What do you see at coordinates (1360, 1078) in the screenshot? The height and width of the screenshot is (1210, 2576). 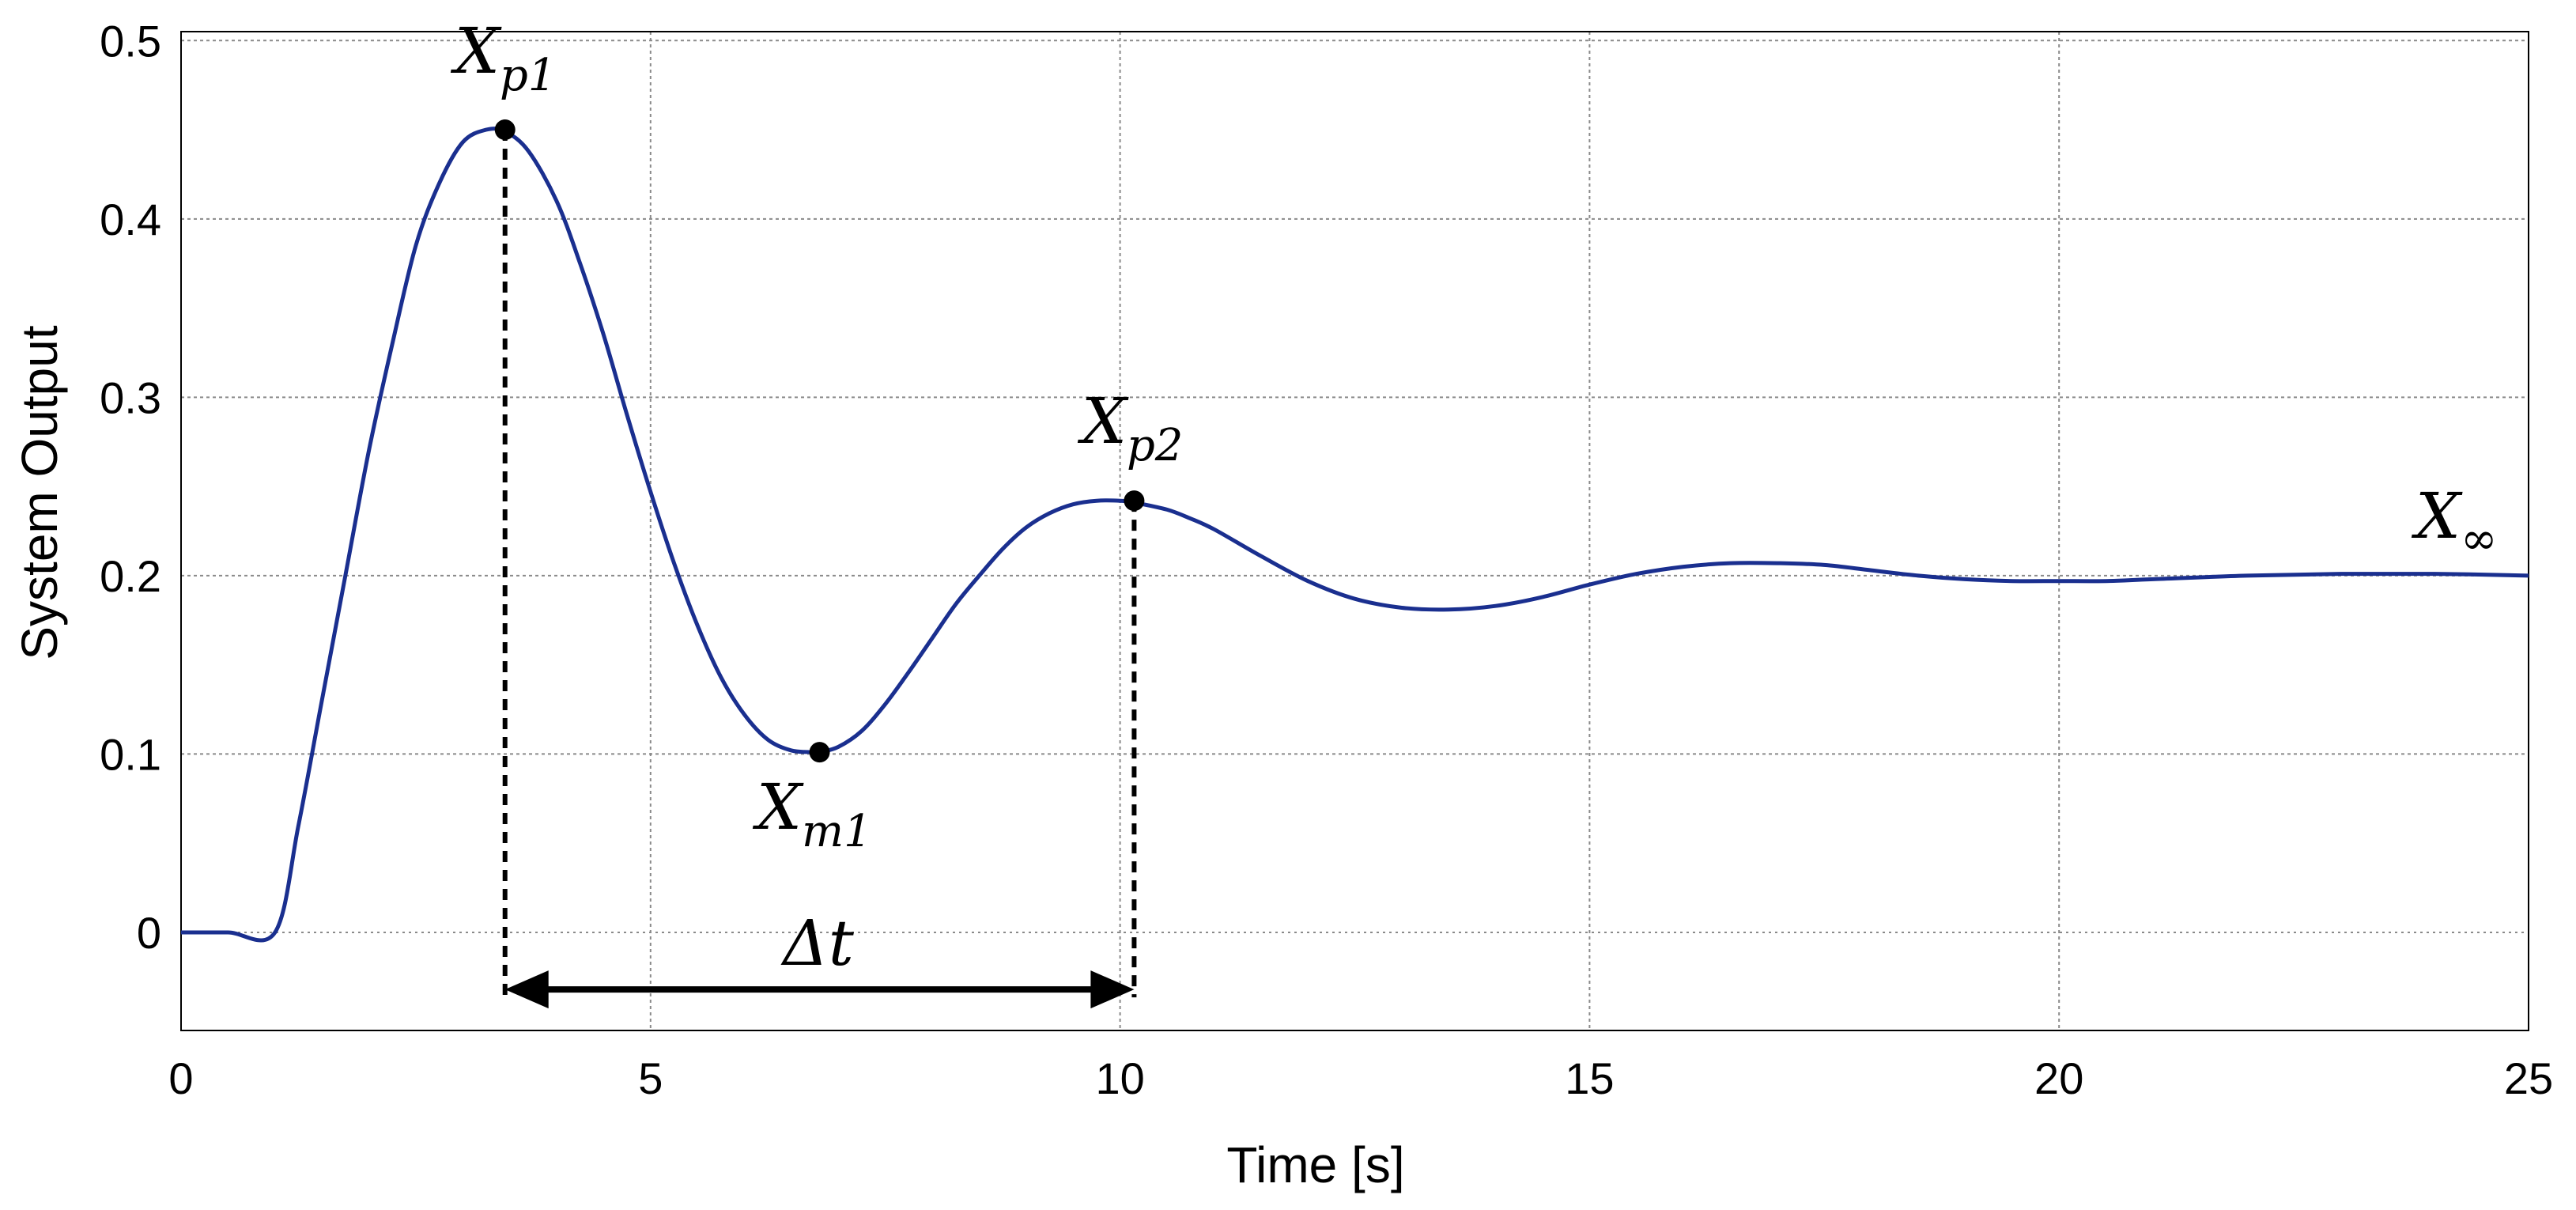 I see `x-tick-labels: 0 5 10 15 20 25` at bounding box center [1360, 1078].